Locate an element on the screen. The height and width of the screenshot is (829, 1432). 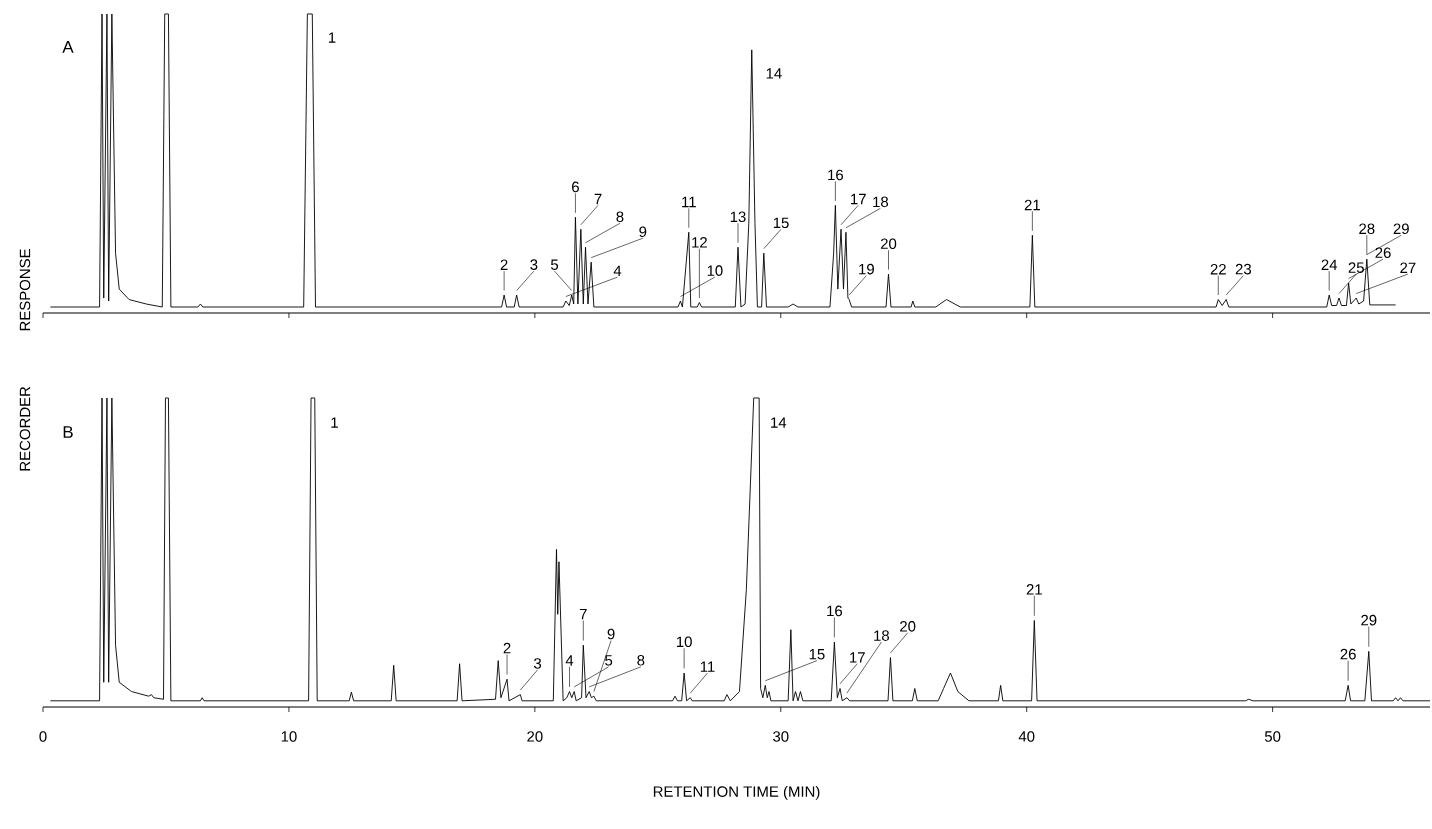
x-tick-label: 0 is located at coordinates (43, 736).